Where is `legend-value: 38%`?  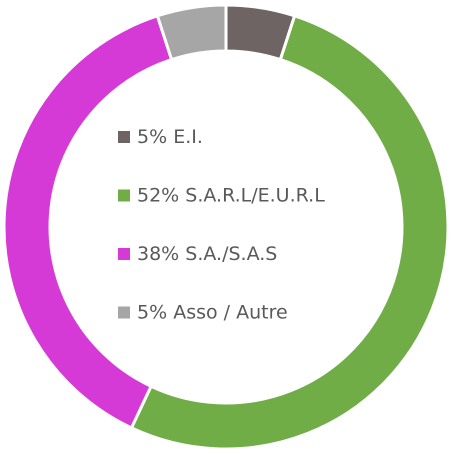
legend-value: 38% is located at coordinates (158, 254).